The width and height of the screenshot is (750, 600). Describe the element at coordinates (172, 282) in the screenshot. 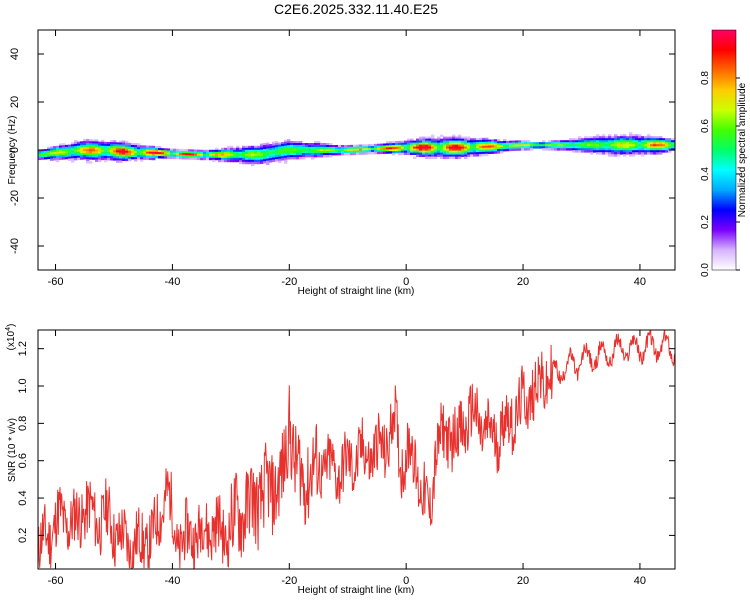

I see `spectrogram-x-tick-label: -40` at that location.